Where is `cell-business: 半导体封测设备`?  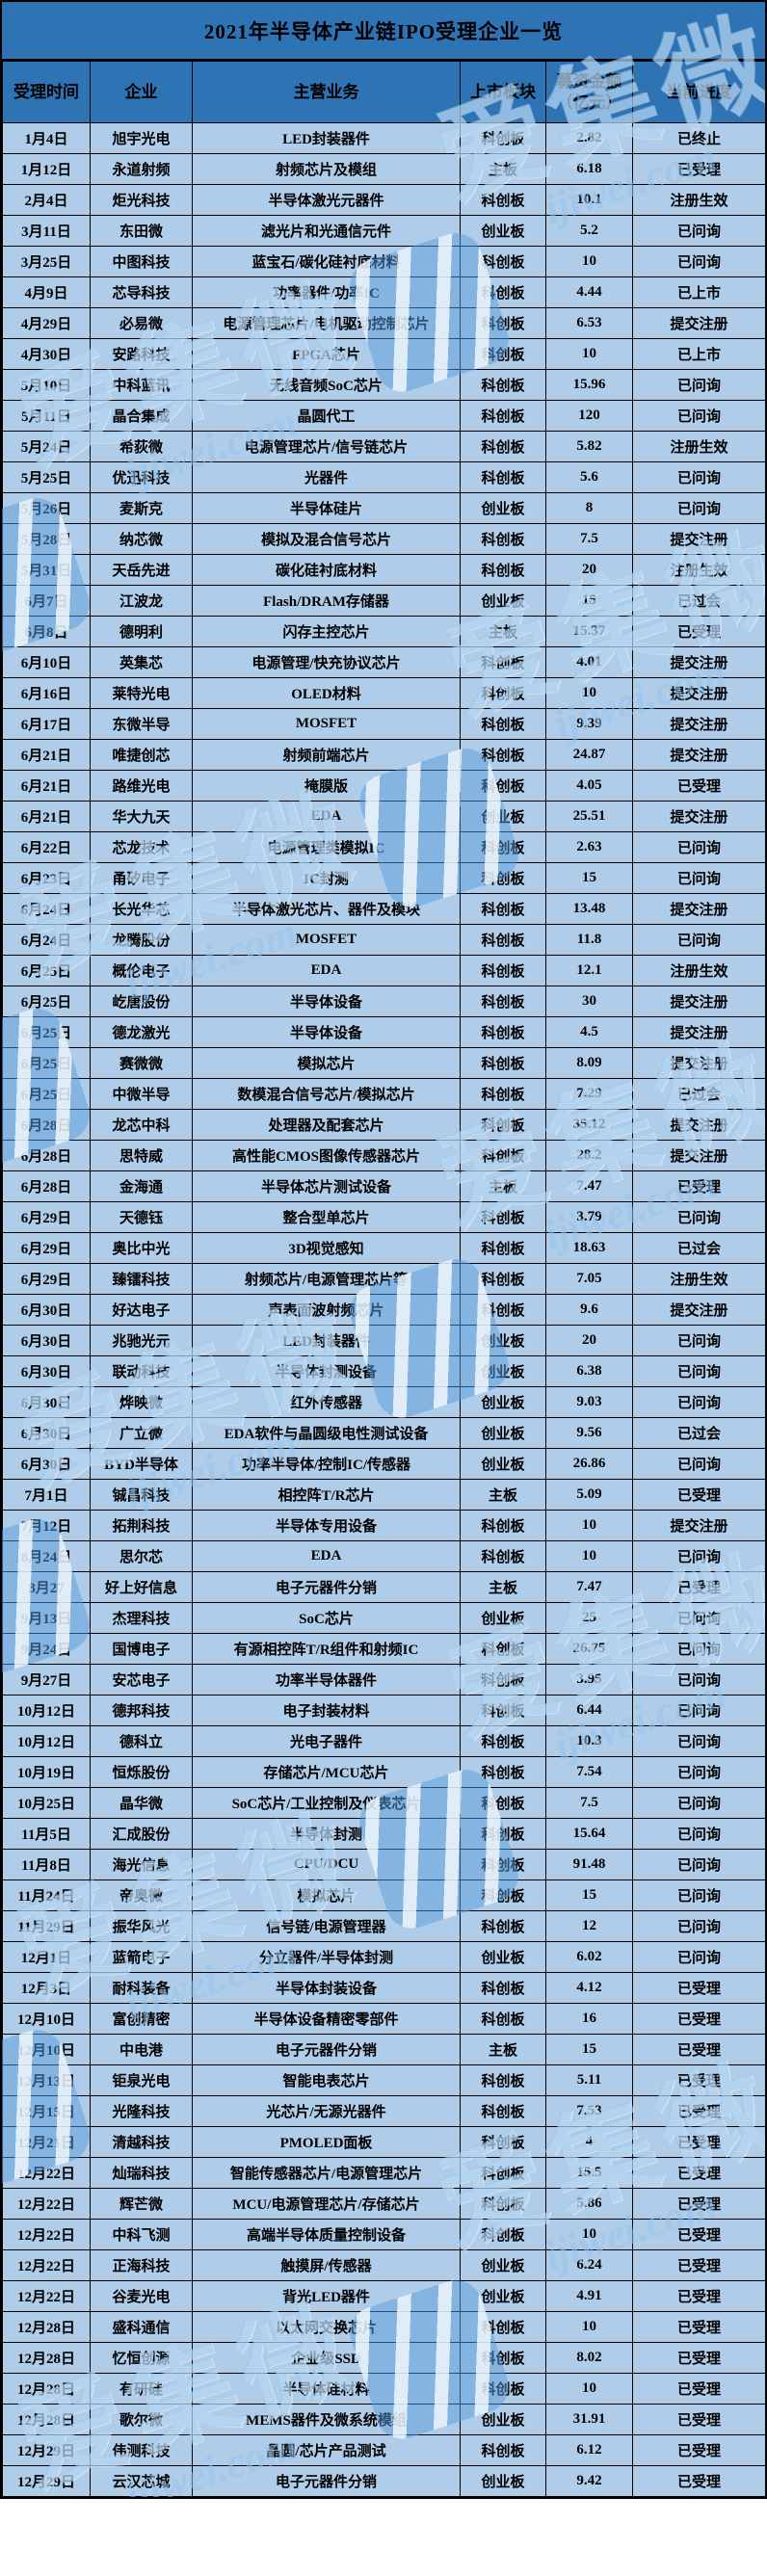 cell-business: 半导体封测设备 is located at coordinates (326, 1371).